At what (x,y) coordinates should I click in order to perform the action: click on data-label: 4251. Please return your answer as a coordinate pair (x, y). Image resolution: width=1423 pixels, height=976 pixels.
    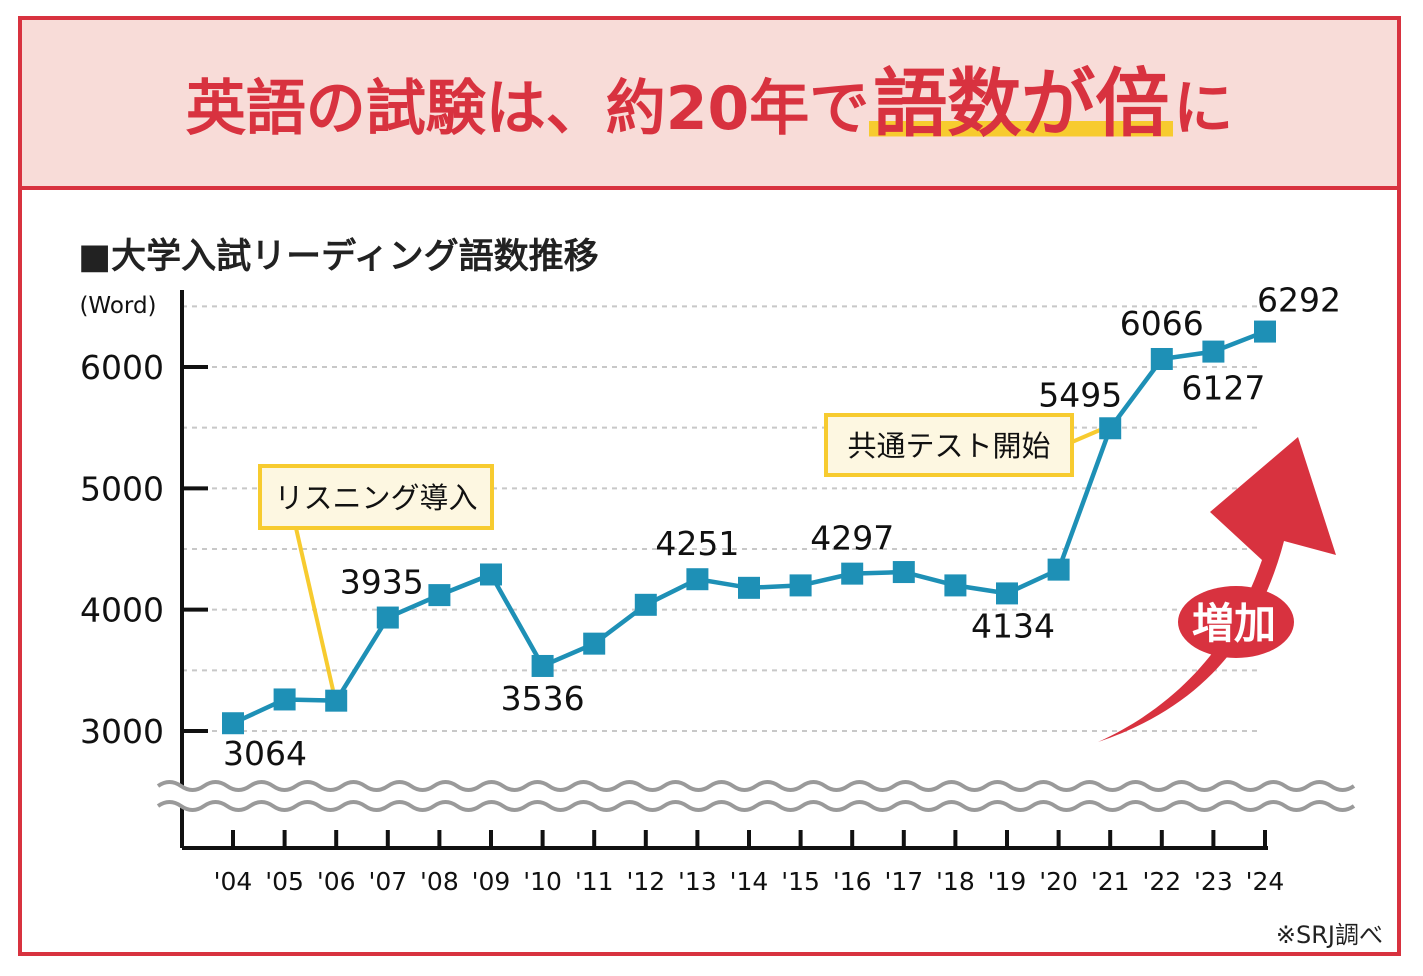
    Looking at the image, I should click on (697, 543).